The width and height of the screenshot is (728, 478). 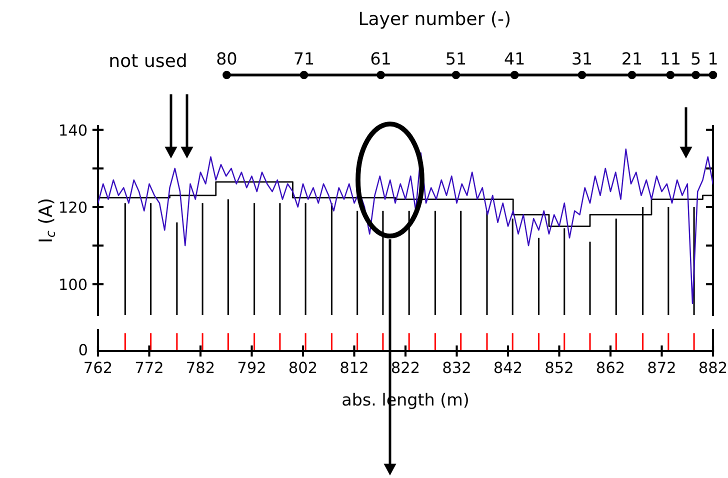 What do you see at coordinates (302, 368) in the screenshot?
I see `x-tick-label: 802` at bounding box center [302, 368].